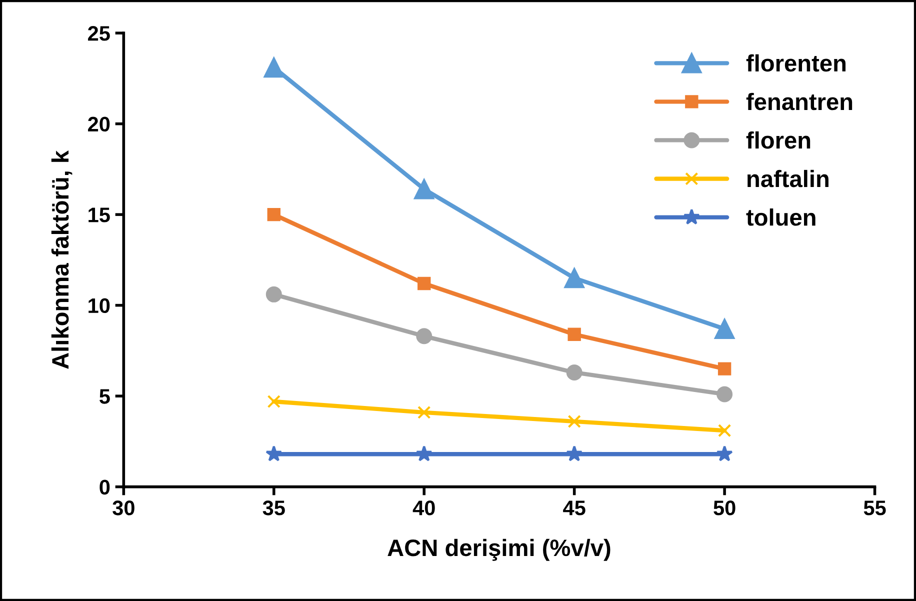 This screenshot has width=916, height=601. What do you see at coordinates (781, 217) in the screenshot?
I see `legend-label: toluen` at bounding box center [781, 217].